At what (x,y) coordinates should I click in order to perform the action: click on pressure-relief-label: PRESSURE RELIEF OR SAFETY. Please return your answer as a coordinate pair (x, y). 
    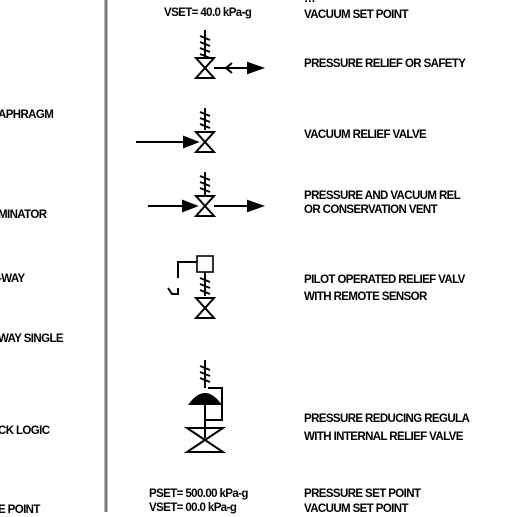
    Looking at the image, I should click on (385, 64).